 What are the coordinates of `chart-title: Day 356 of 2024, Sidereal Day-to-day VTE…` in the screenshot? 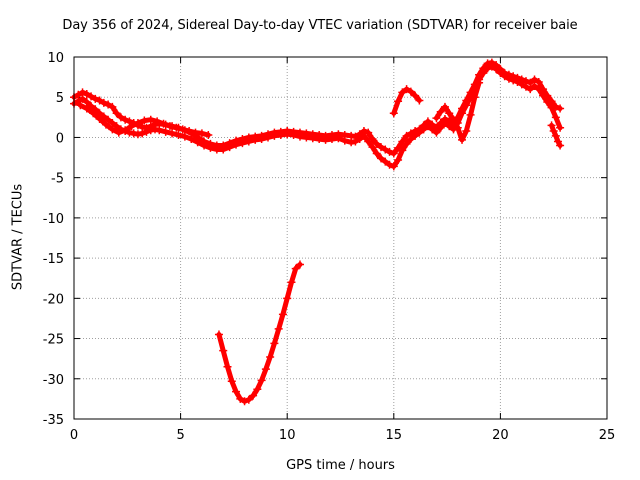 It's located at (320, 25).